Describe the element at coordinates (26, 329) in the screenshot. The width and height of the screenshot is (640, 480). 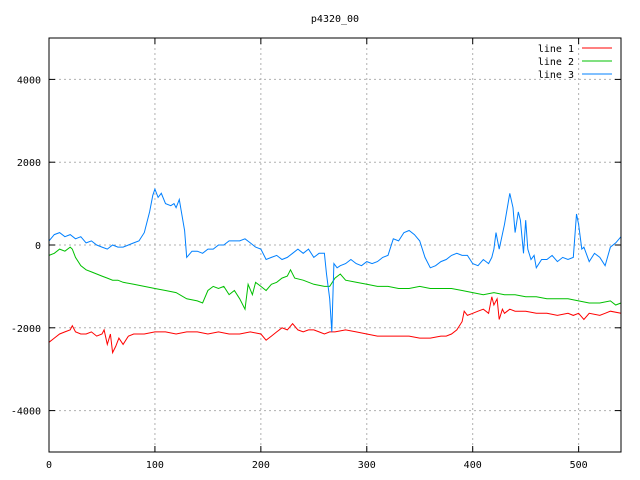
I see `y-tick-label: -2000` at that location.